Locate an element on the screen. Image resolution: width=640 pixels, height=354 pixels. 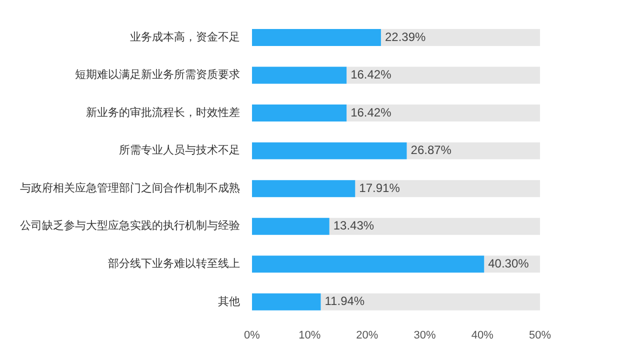
x-tick-label: 0% is located at coordinates (252, 335).